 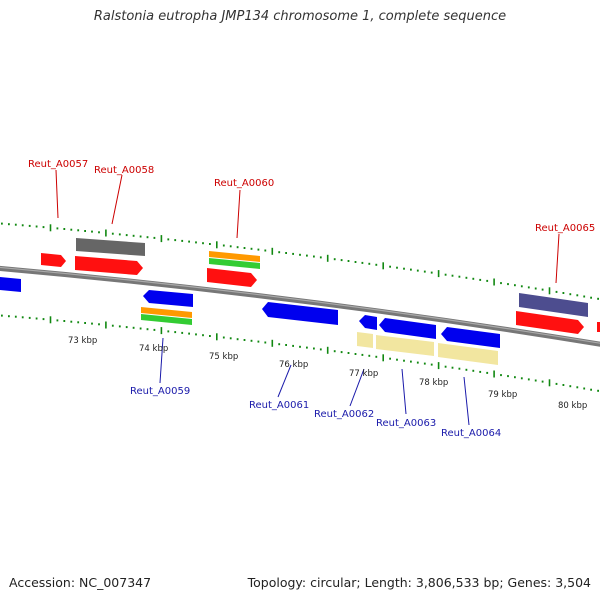 I want to click on gene-label-reut-a0059: Reut_A0059, so click(x=160, y=391).